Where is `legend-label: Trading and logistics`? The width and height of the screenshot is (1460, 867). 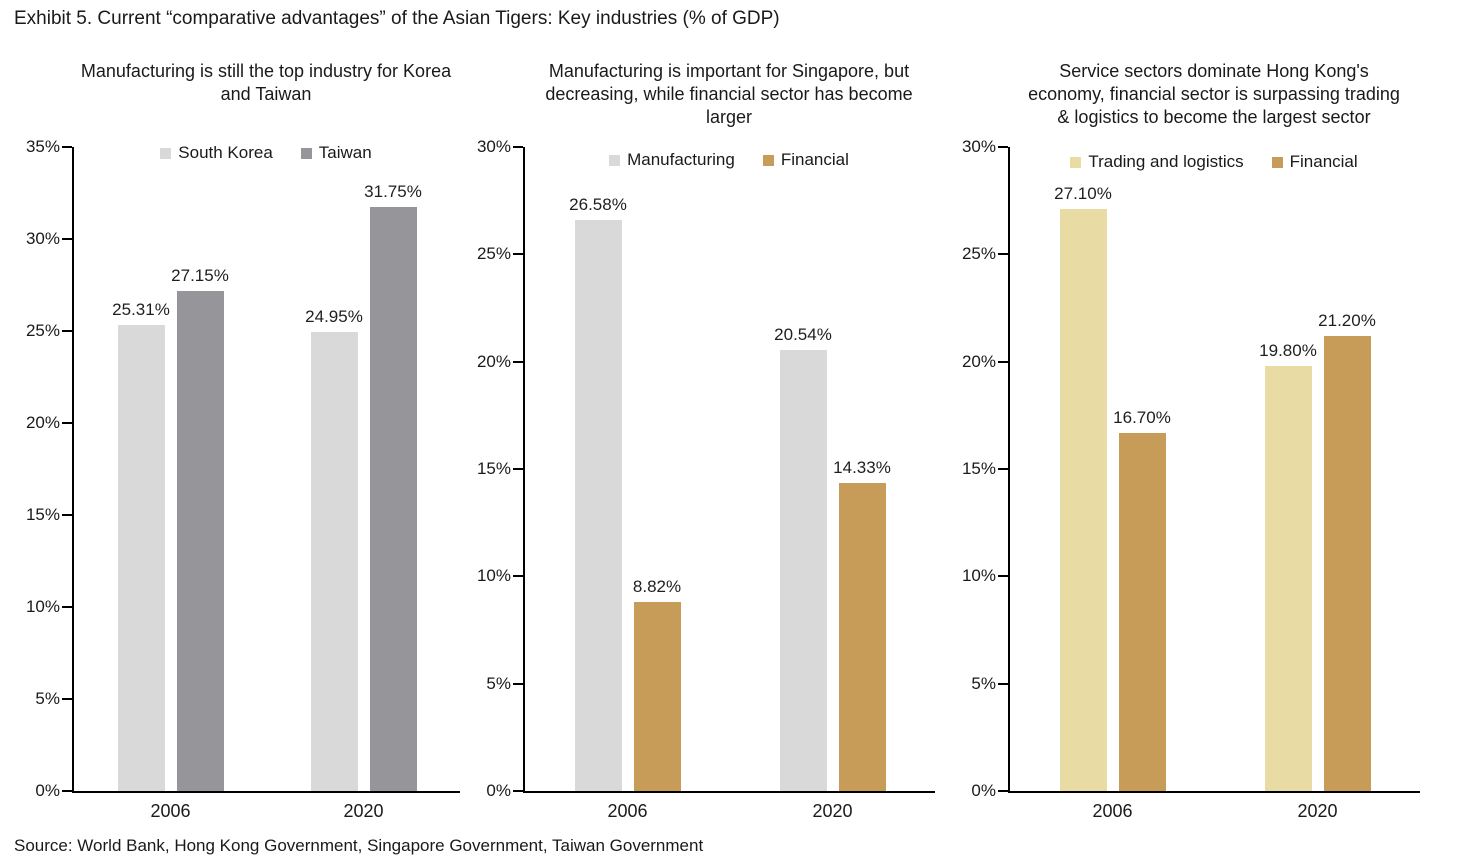
legend-label: Trading and logistics is located at coordinates (1166, 161).